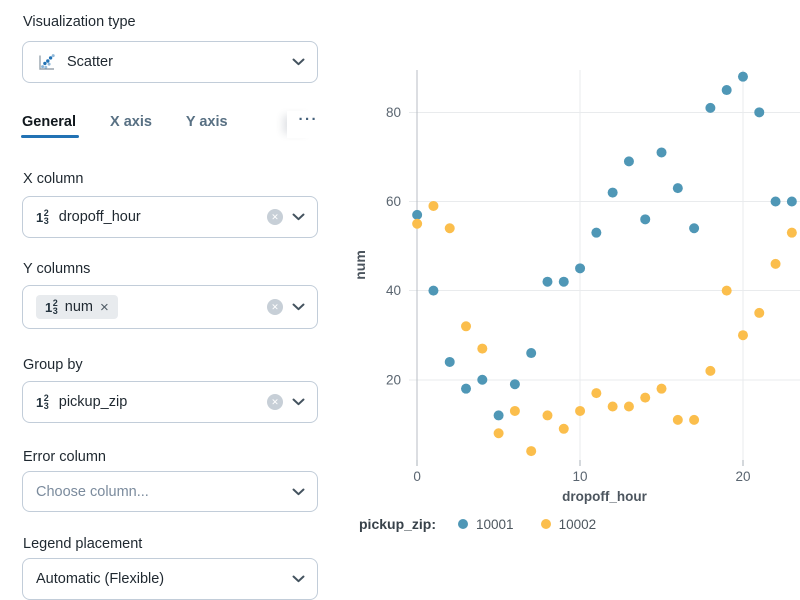 This screenshot has height=600, width=800. What do you see at coordinates (495, 524) in the screenshot?
I see `legend-label: 10001` at bounding box center [495, 524].